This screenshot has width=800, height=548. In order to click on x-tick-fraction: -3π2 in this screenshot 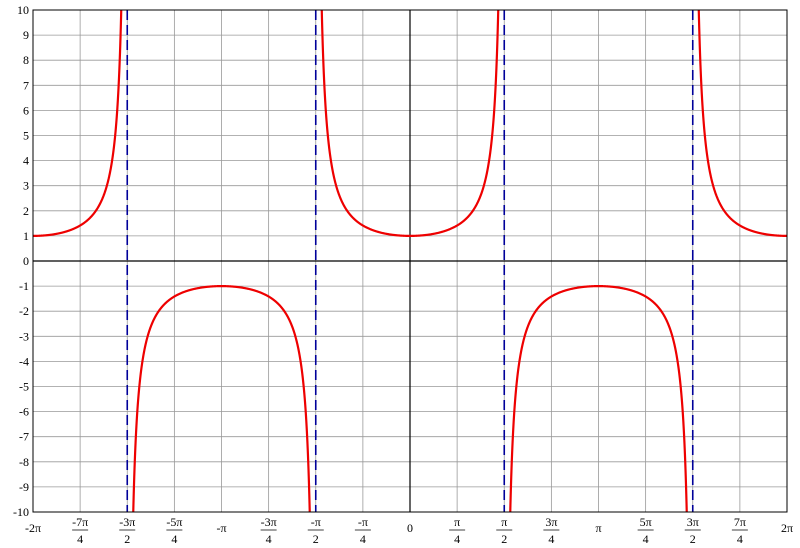, I will do `click(127, 530)`.